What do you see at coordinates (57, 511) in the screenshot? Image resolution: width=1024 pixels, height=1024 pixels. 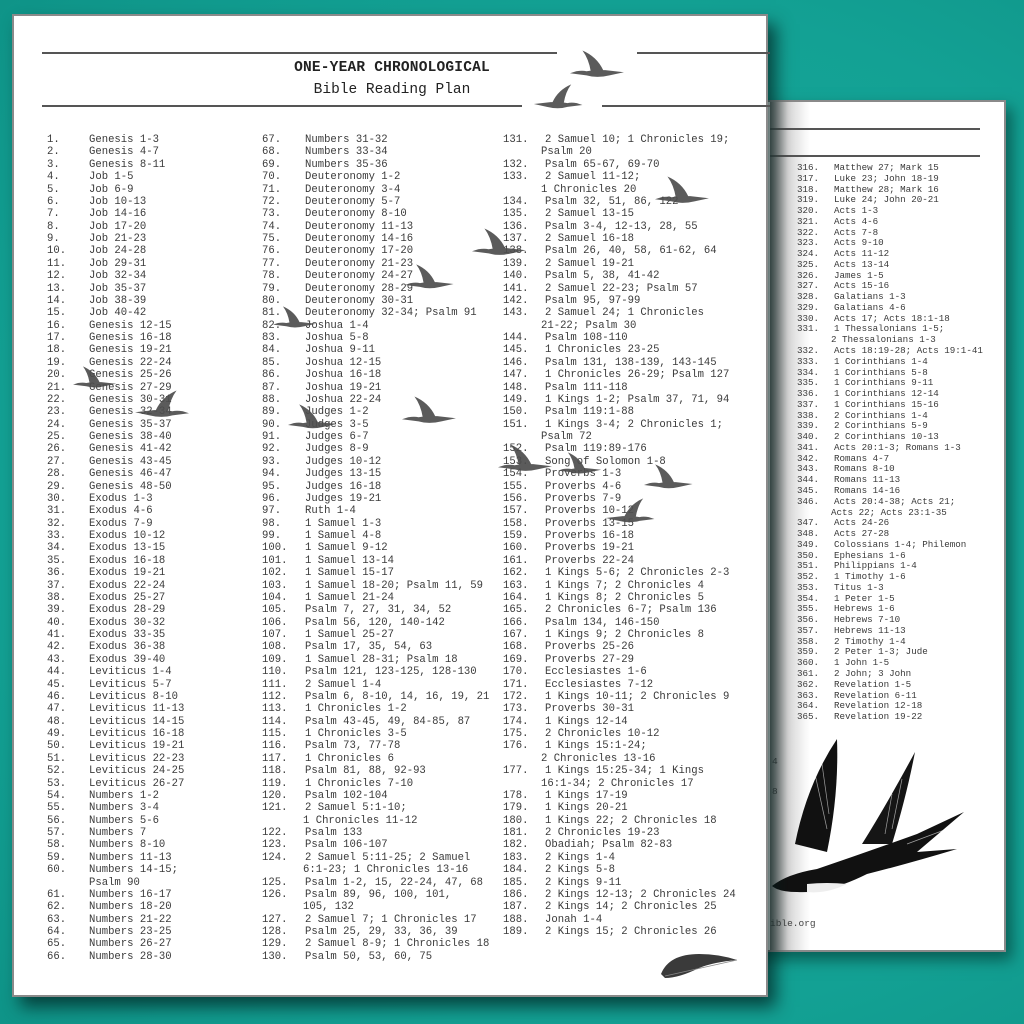 I see `day-number: 31.` at bounding box center [57, 511].